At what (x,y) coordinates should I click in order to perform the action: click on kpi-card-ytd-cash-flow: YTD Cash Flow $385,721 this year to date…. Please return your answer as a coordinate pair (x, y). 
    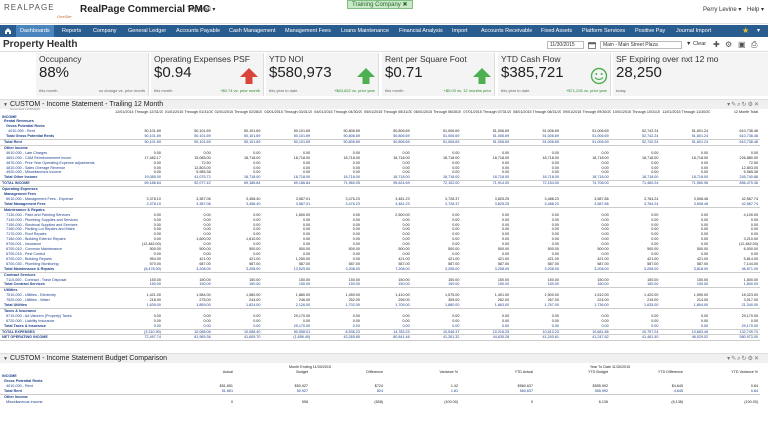
    Looking at the image, I should click on (554, 74).